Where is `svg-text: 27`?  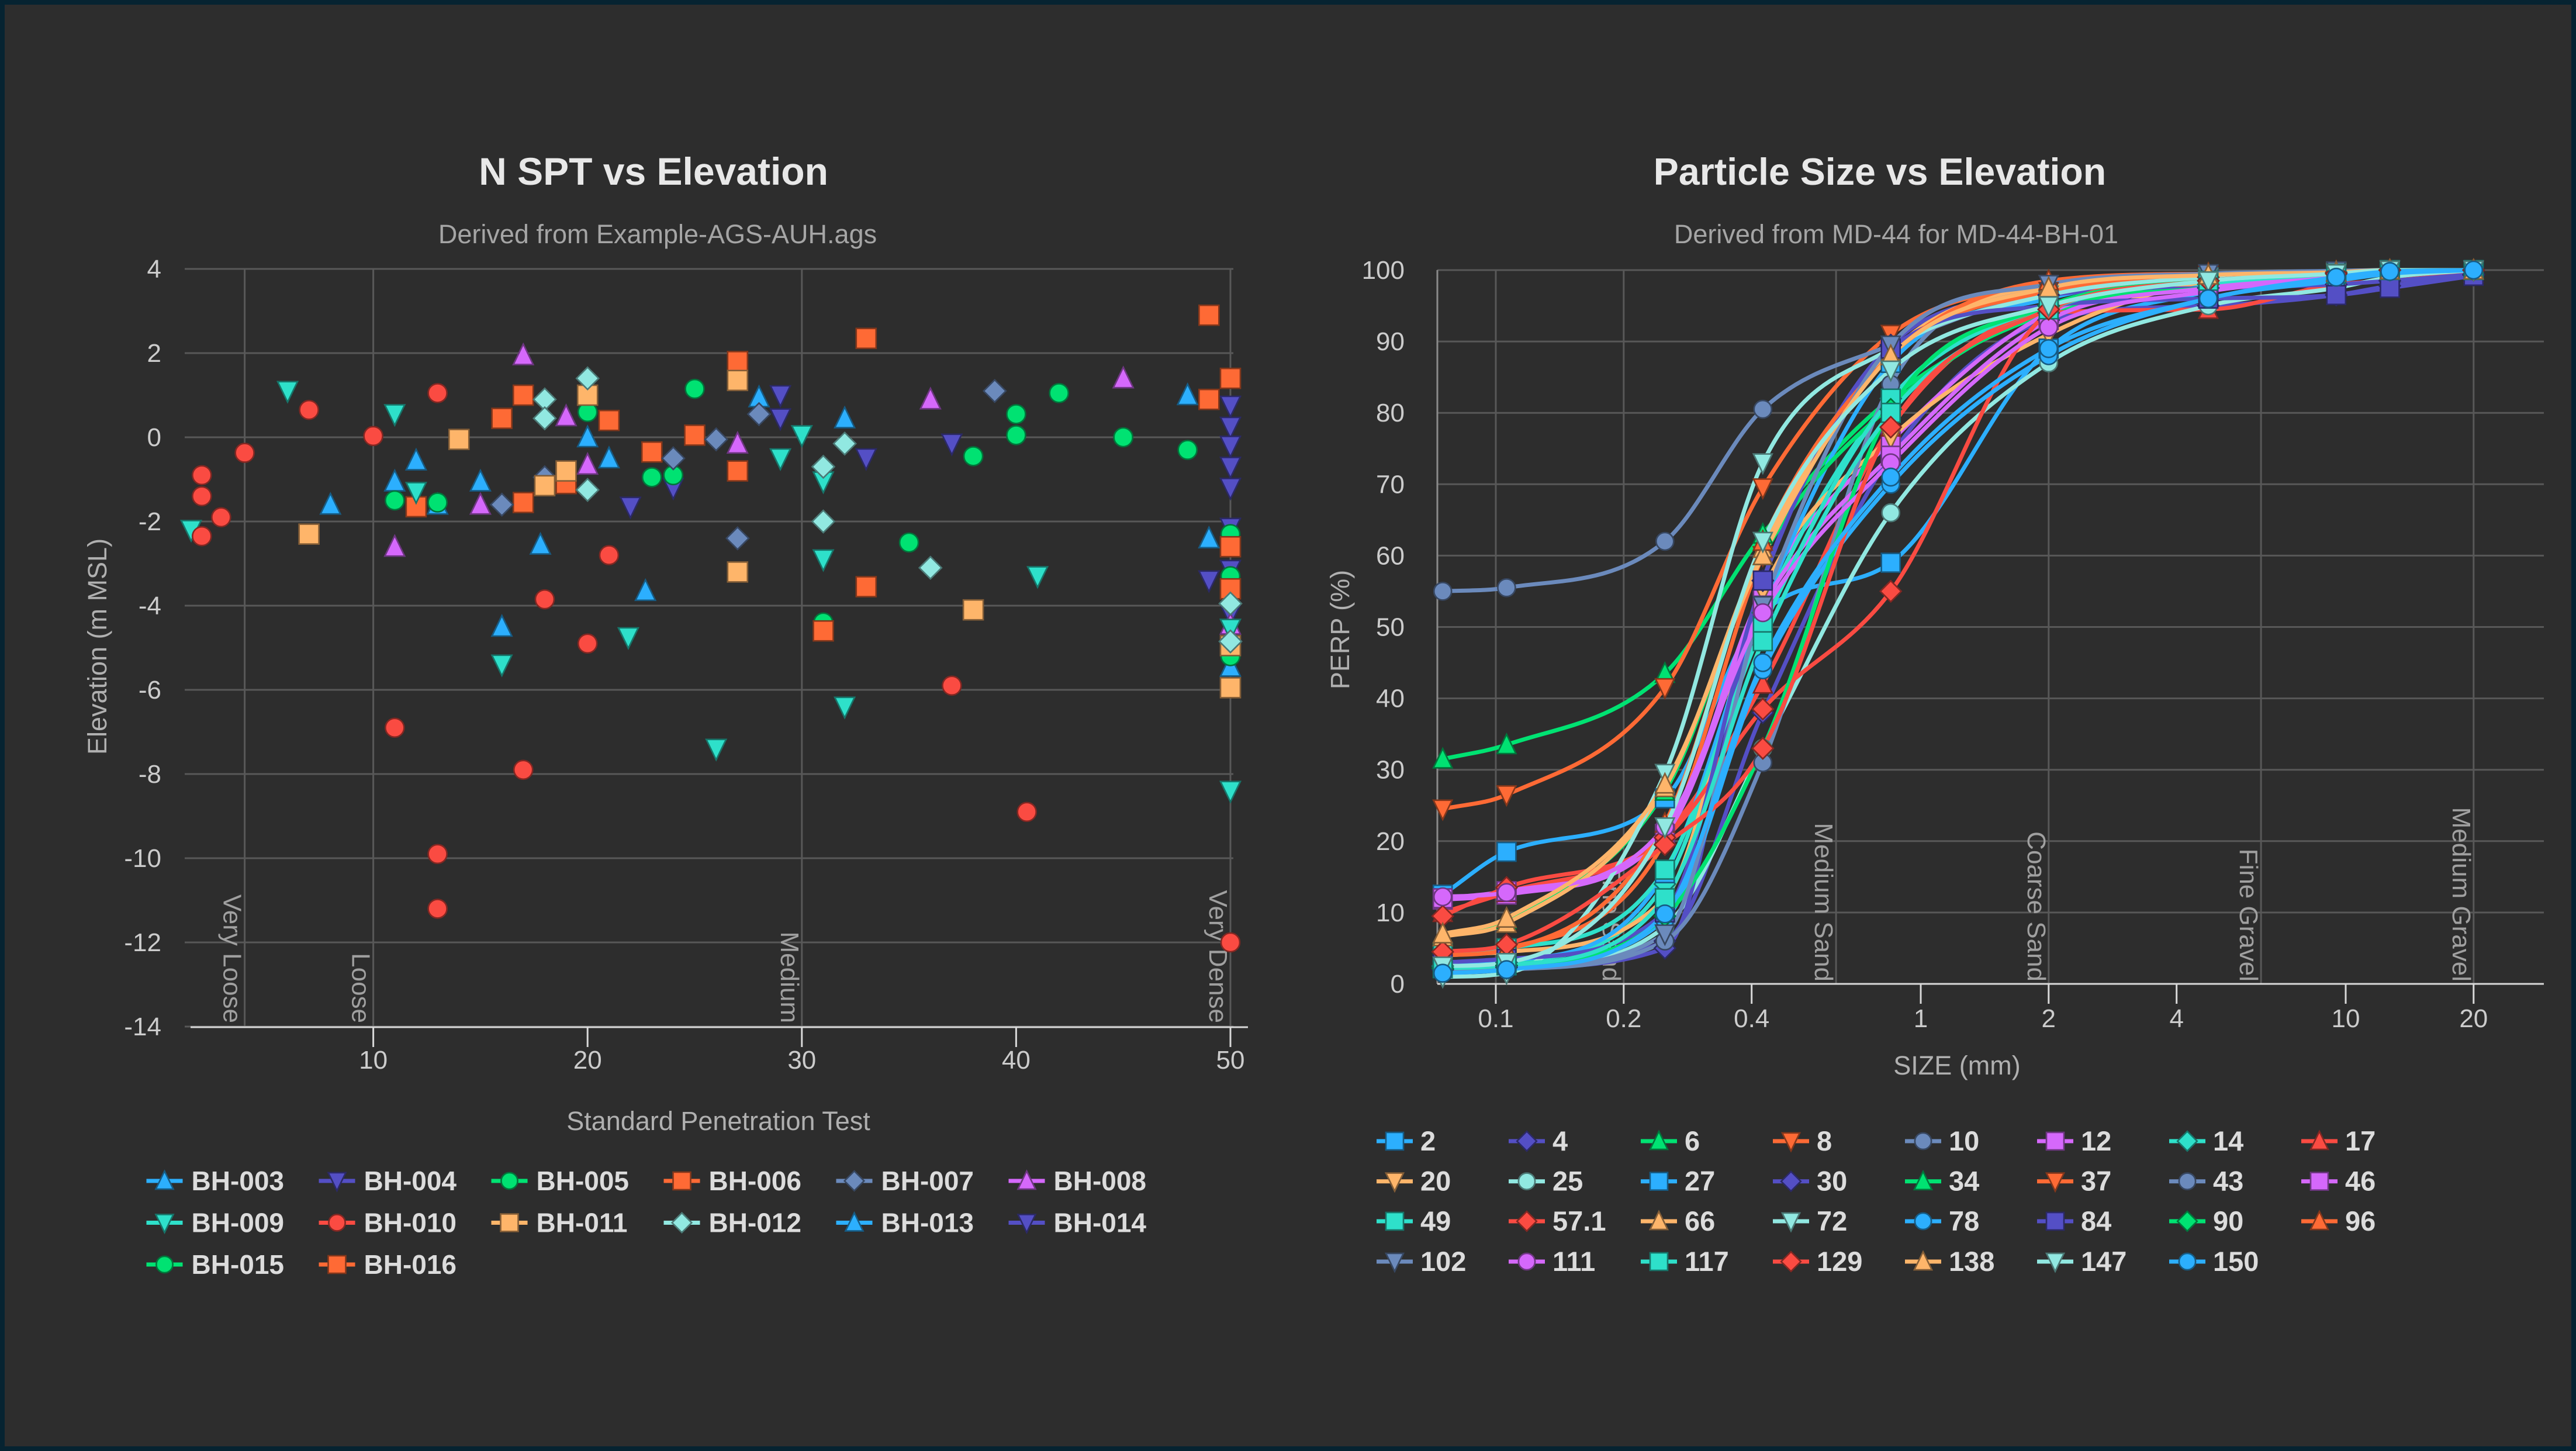 svg-text: 27 is located at coordinates (1700, 1181).